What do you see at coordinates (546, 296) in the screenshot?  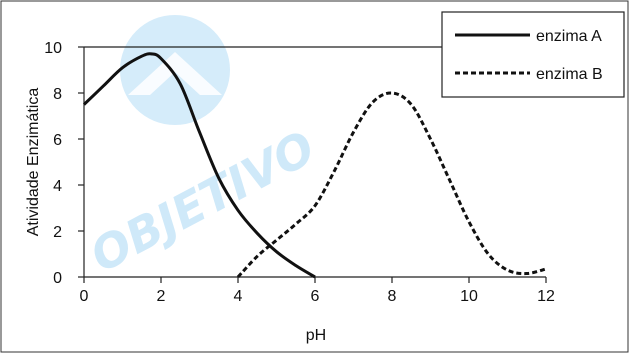 I see `x-tick-label: 12` at bounding box center [546, 296].